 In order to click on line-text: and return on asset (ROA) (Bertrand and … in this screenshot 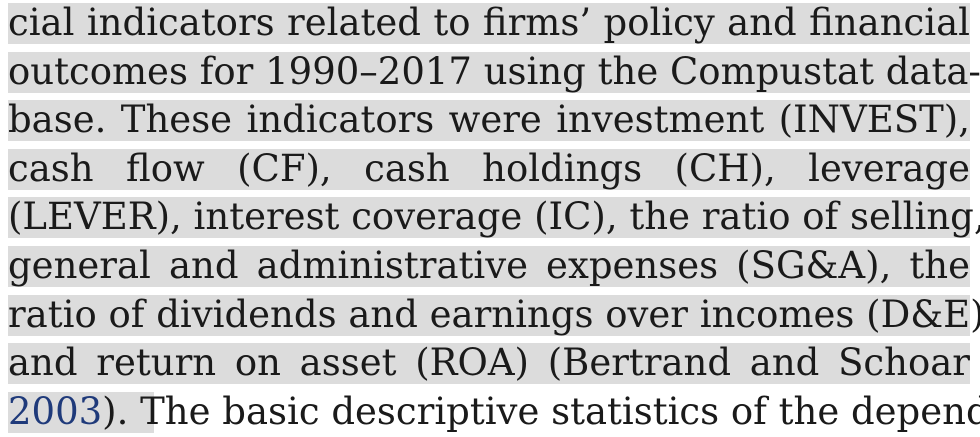, I will do `click(489, 363)`.